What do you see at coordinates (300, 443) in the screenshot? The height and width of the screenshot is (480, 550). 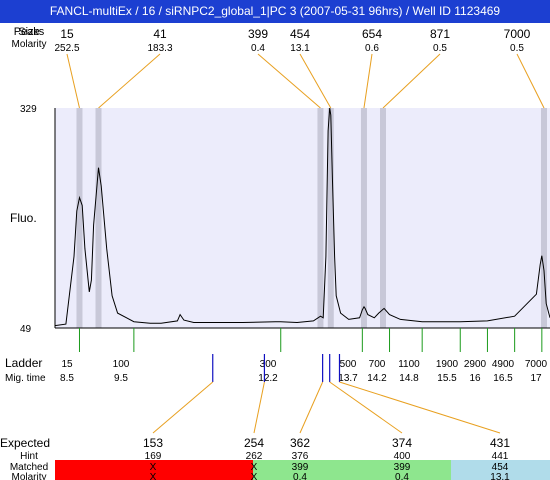 I see `expected-value-2: 362` at bounding box center [300, 443].